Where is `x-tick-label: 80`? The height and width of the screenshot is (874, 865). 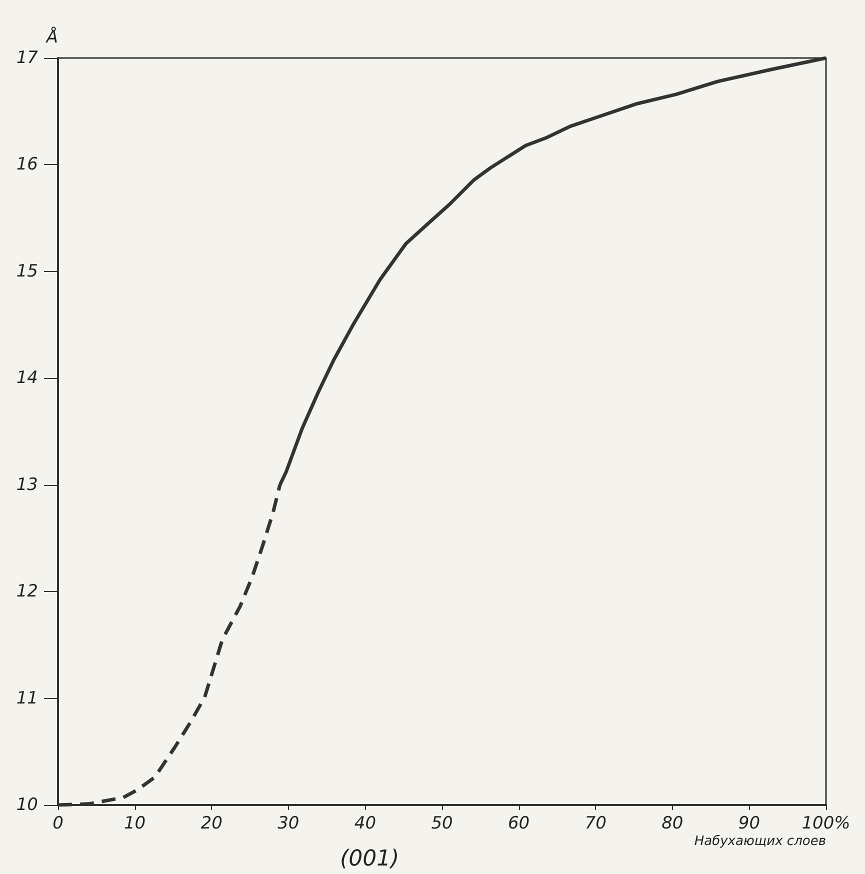
x-tick-label: 80 is located at coordinates (673, 824).